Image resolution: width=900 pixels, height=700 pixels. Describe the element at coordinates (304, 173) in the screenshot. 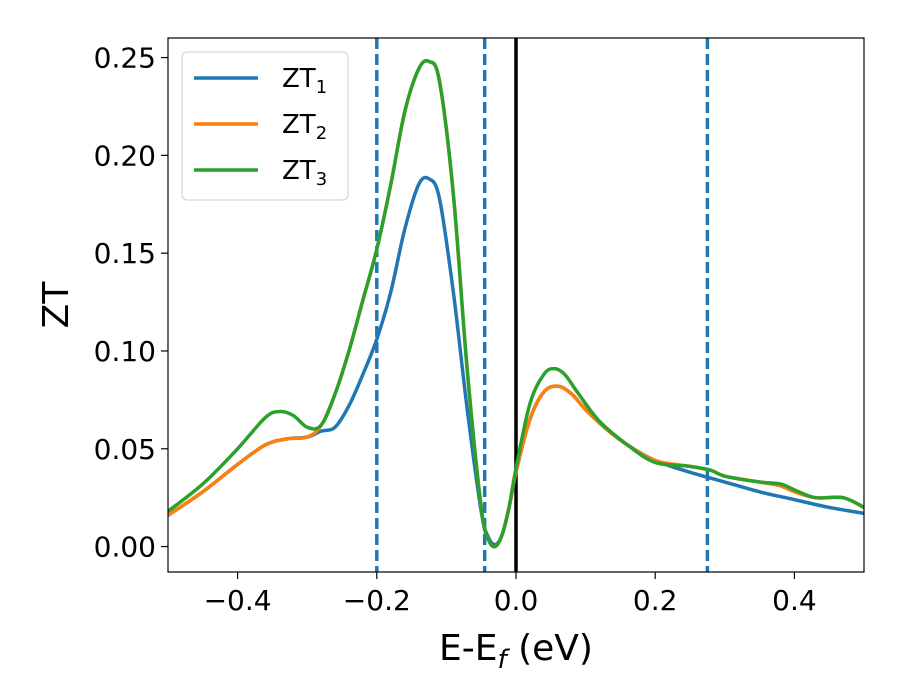

I see `legend-label-zt3: ZT3` at that location.